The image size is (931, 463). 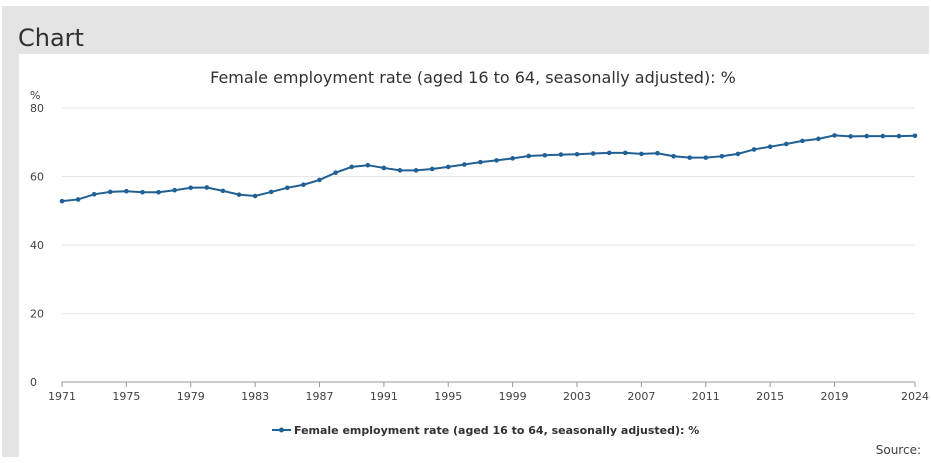 What do you see at coordinates (126, 396) in the screenshot?
I see `x-tick-label: 1975` at bounding box center [126, 396].